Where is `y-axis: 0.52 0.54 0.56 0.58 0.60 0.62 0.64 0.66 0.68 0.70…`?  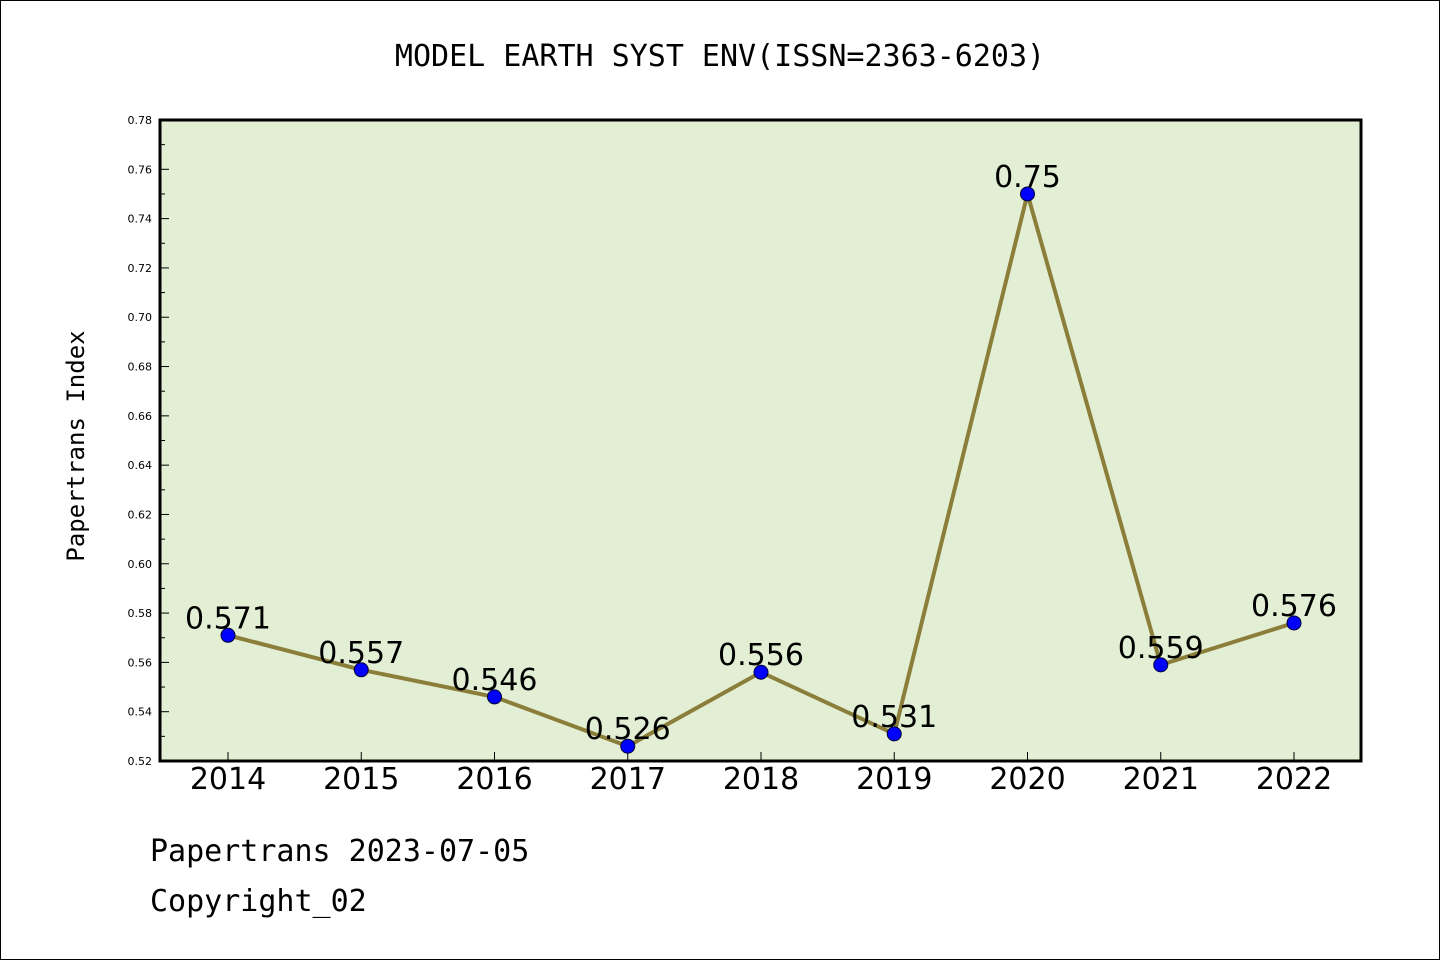 y-axis: 0.52 0.54 0.56 0.58 0.60 0.62 0.64 0.66 0.68 0.70… is located at coordinates (148, 441).